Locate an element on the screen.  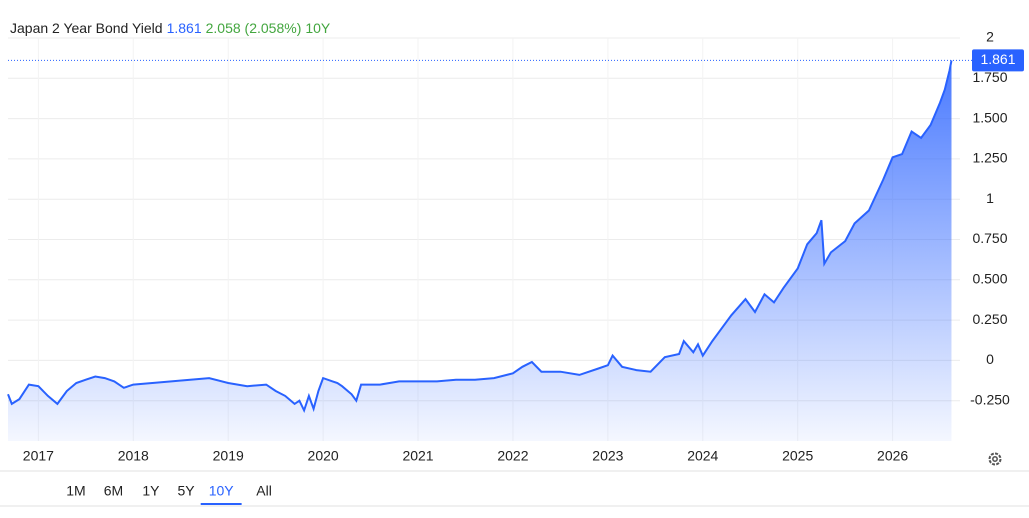
y-tick-label: 1.500 is located at coordinates (989, 117).